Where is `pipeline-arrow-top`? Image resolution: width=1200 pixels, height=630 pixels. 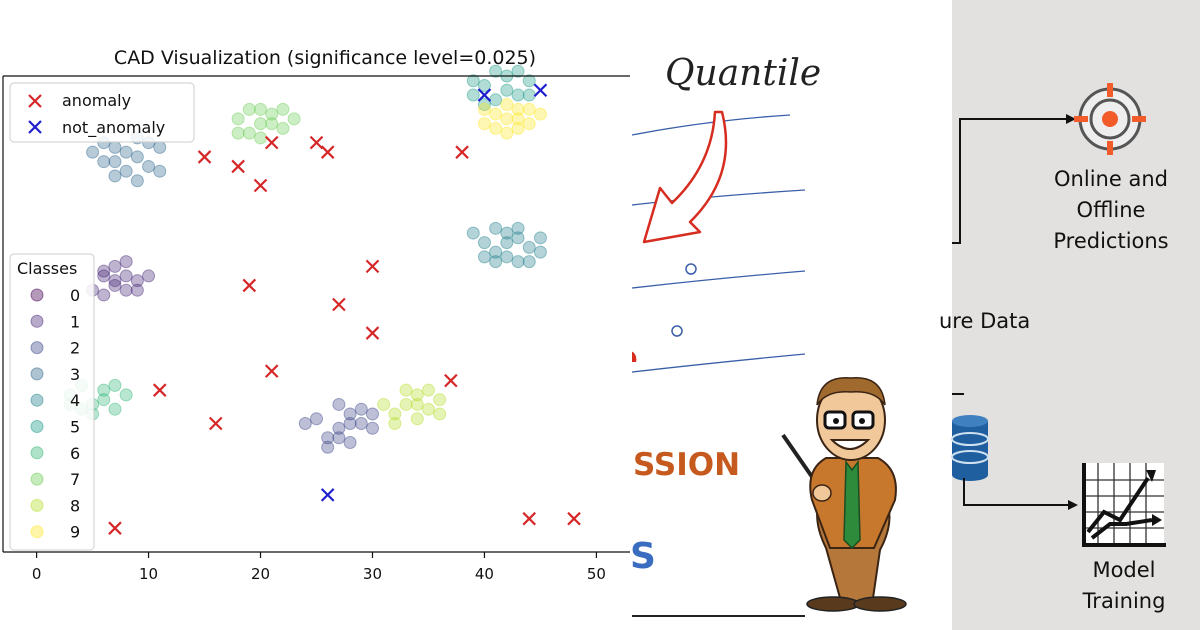 pipeline-arrow-top is located at coordinates (1009, 181).